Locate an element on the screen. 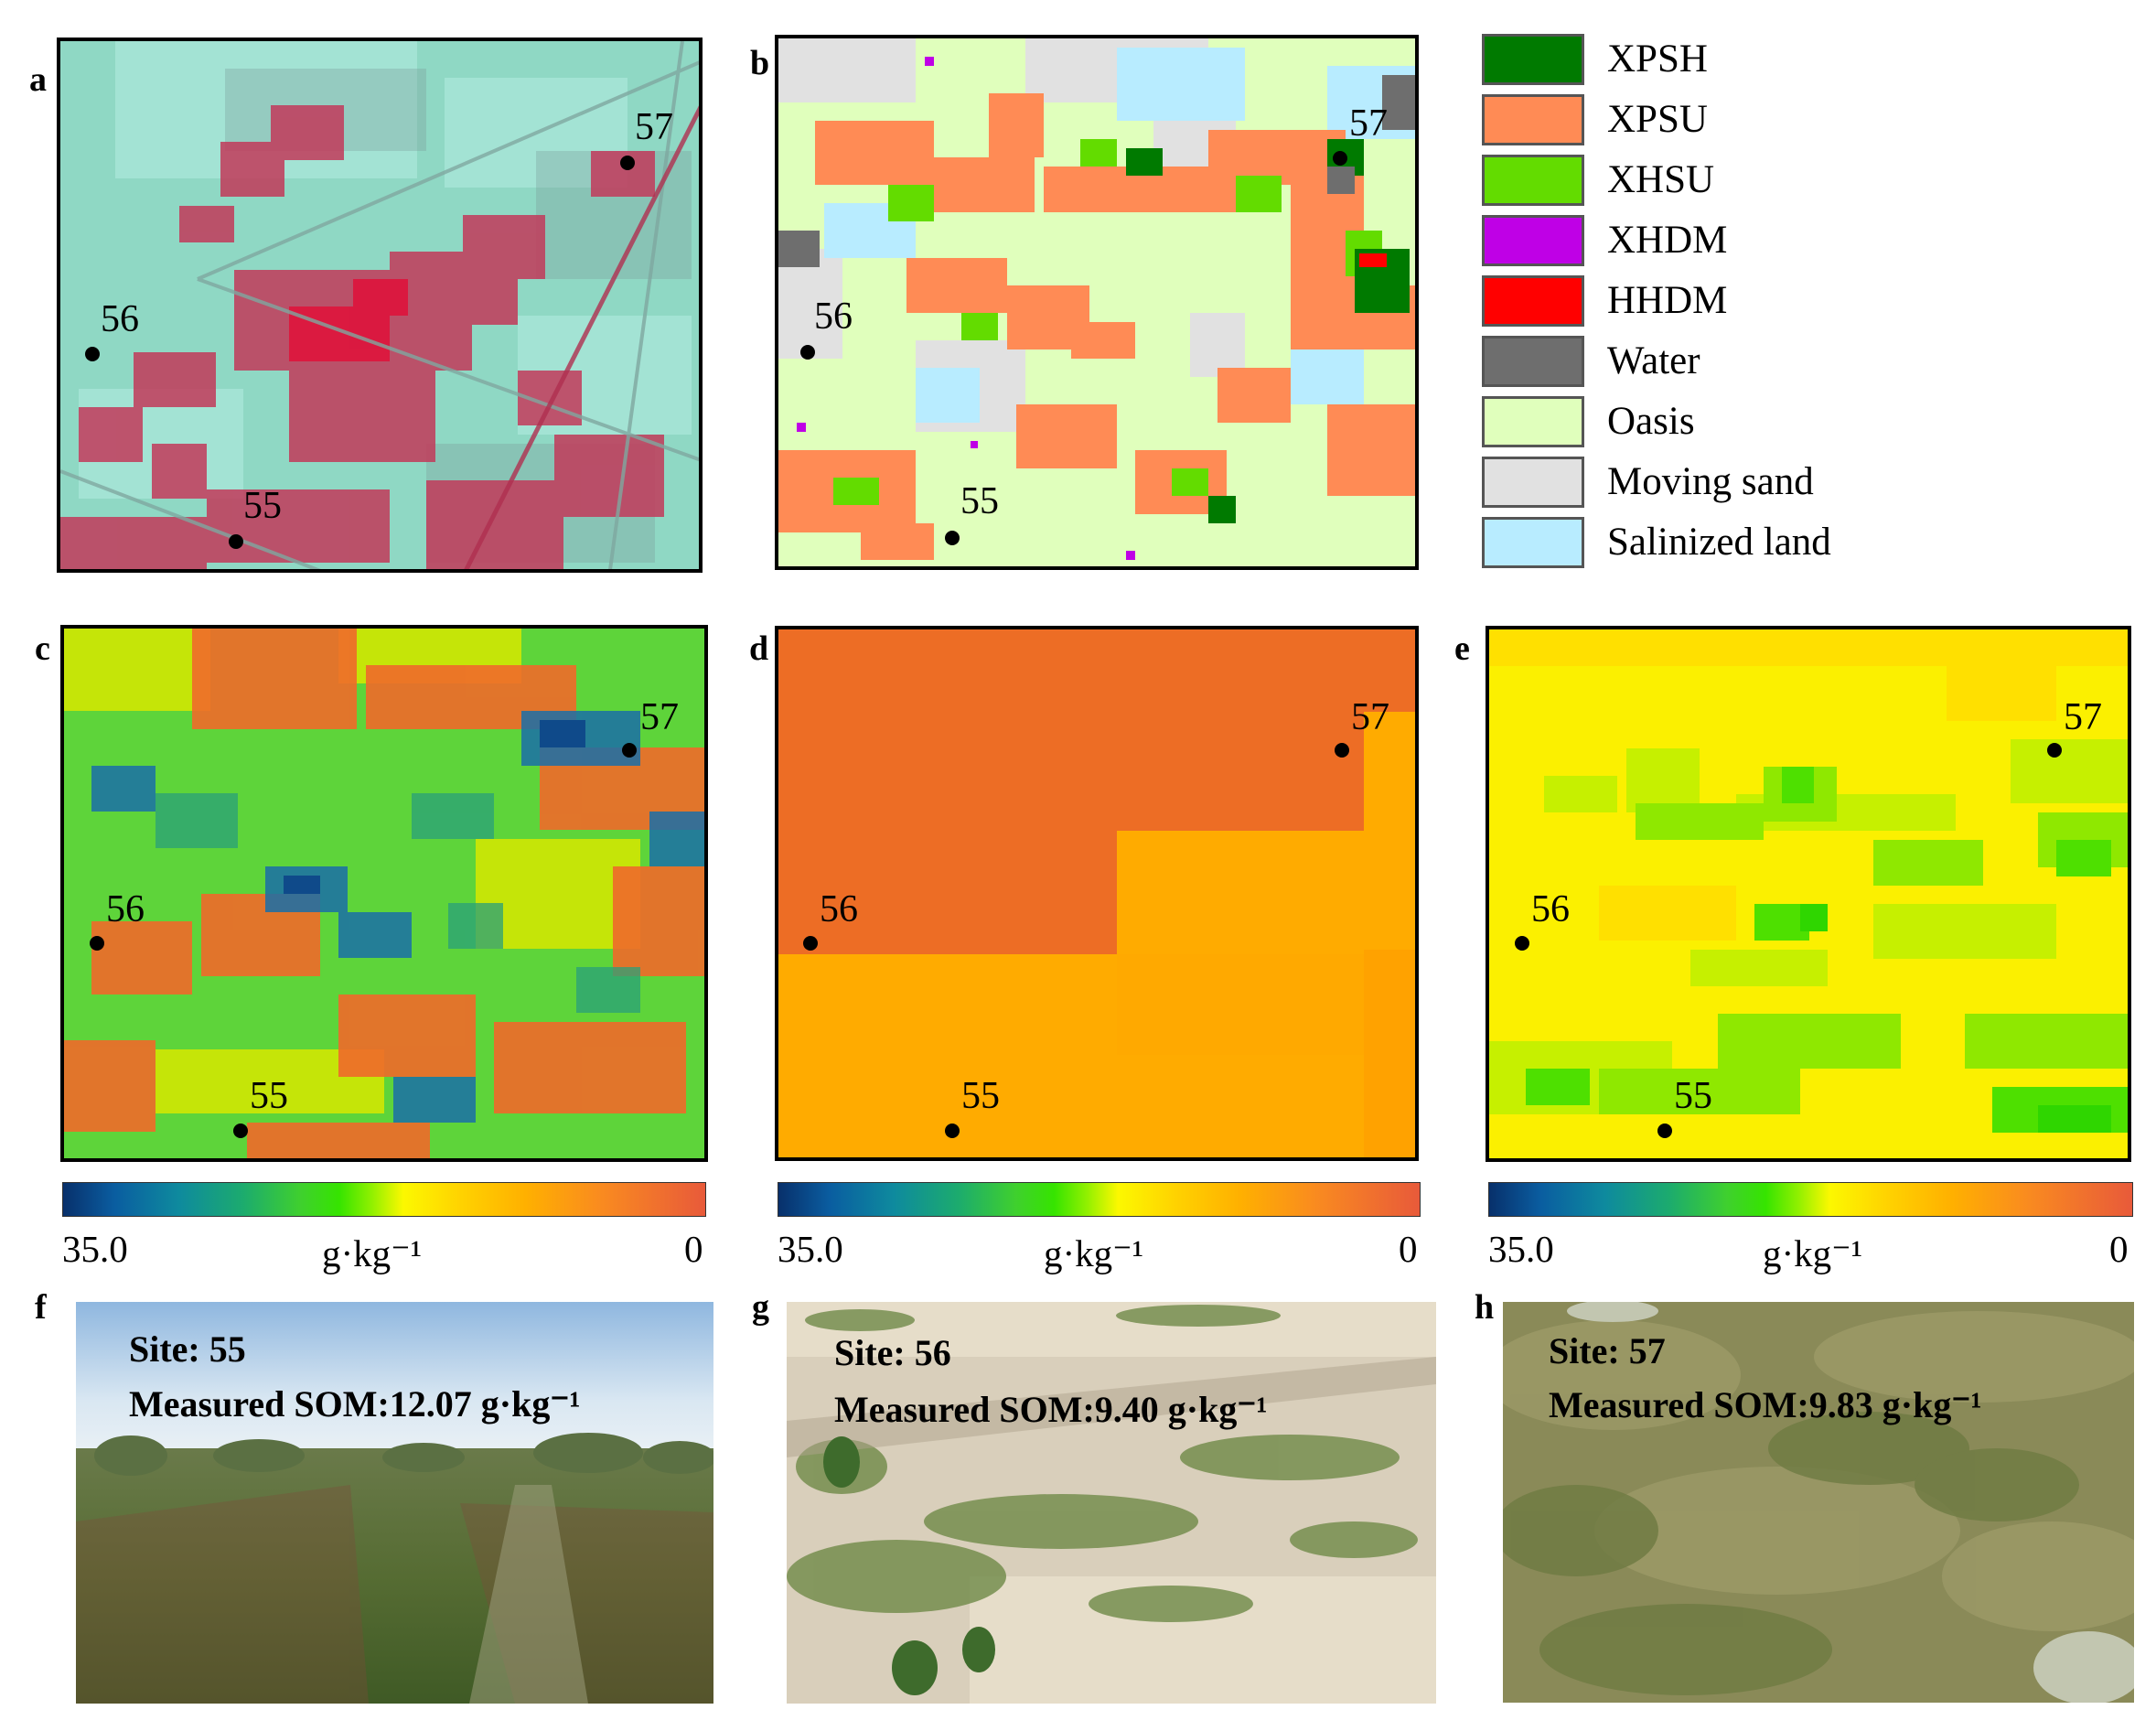 Image resolution: width=2156 pixels, height=1731 pixels. field-photo-site-57: Site: 57 Measured SOM:9.83 g·kg⁻¹ is located at coordinates (1819, 1502).